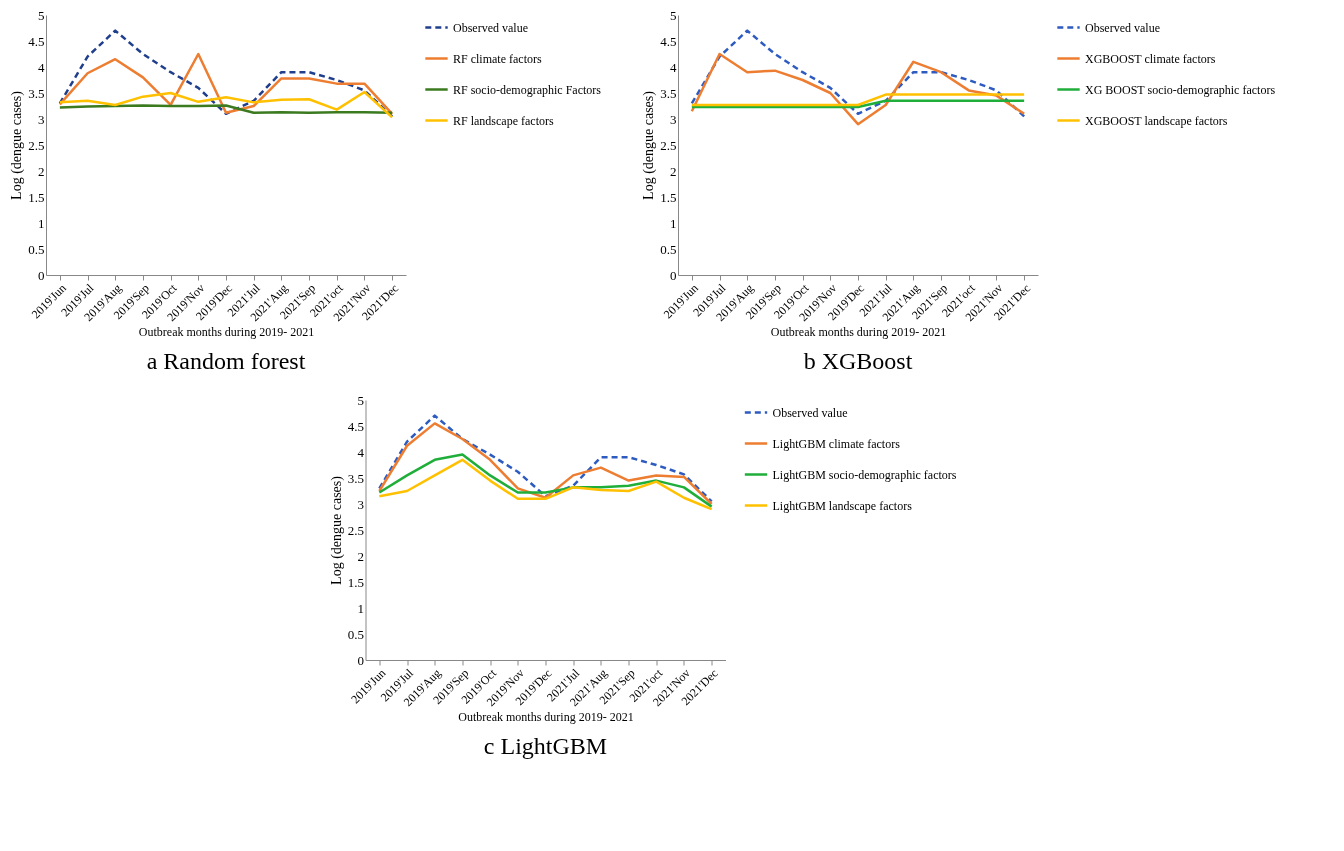 This screenshot has height=851, width=1344. I want to click on legend-label: RF socio-demographic Factors, so click(527, 89).